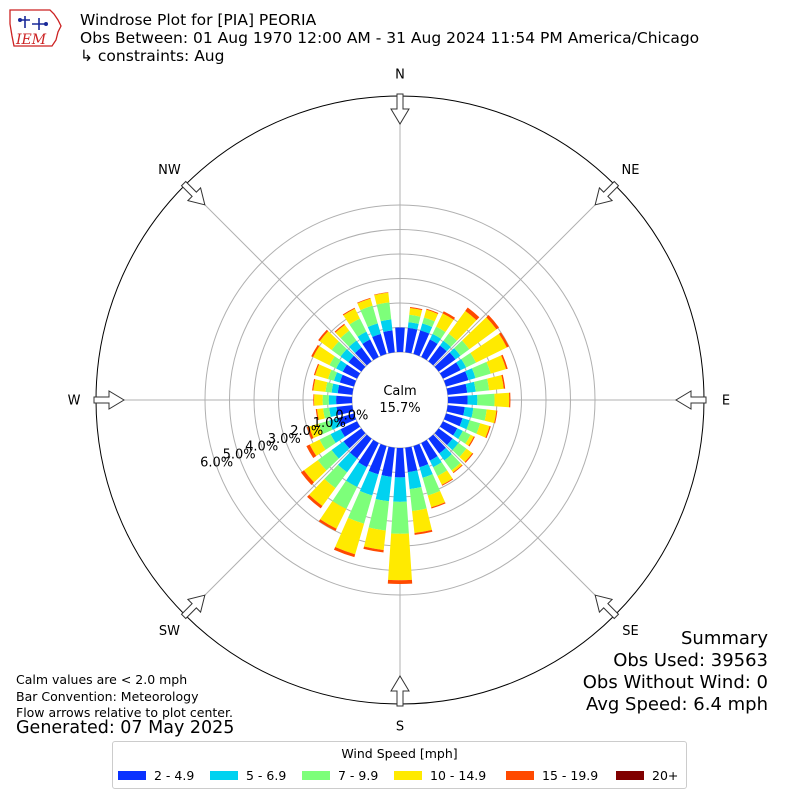 This screenshot has width=800, height=800. Describe the element at coordinates (261, 447) in the screenshot. I see `radial-tick-label: 4.0%` at that location.